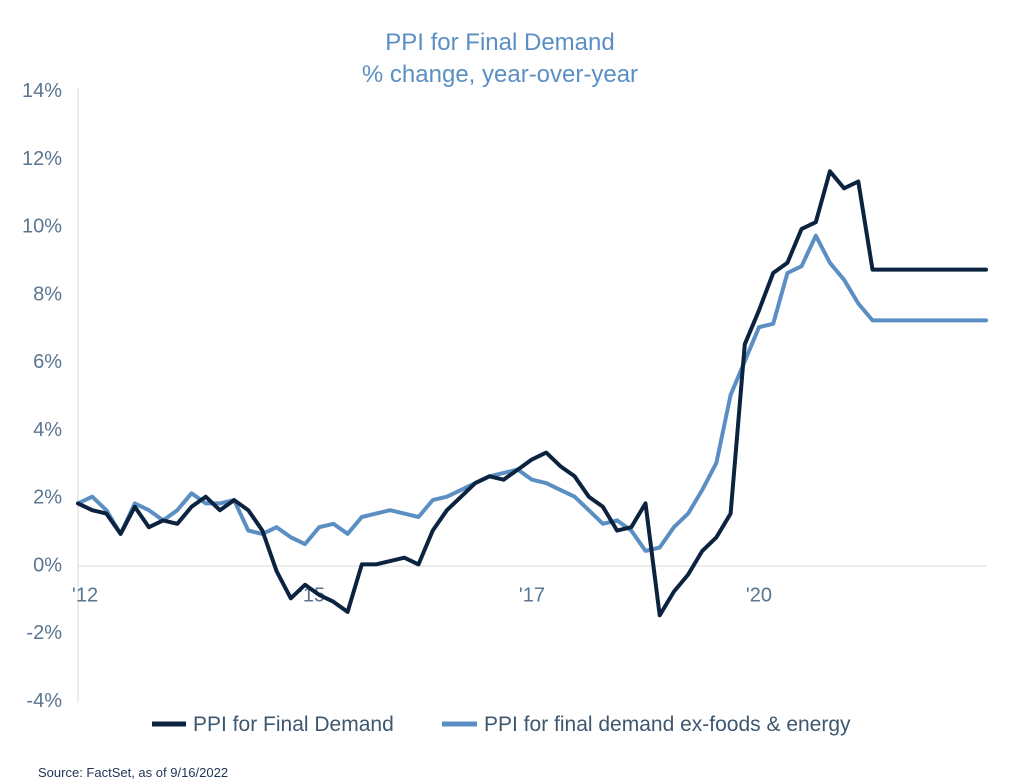 The image size is (1016, 784). Describe the element at coordinates (293, 724) in the screenshot. I see `legend-label-ppi-final-demand: PPI for Final Demand` at that location.